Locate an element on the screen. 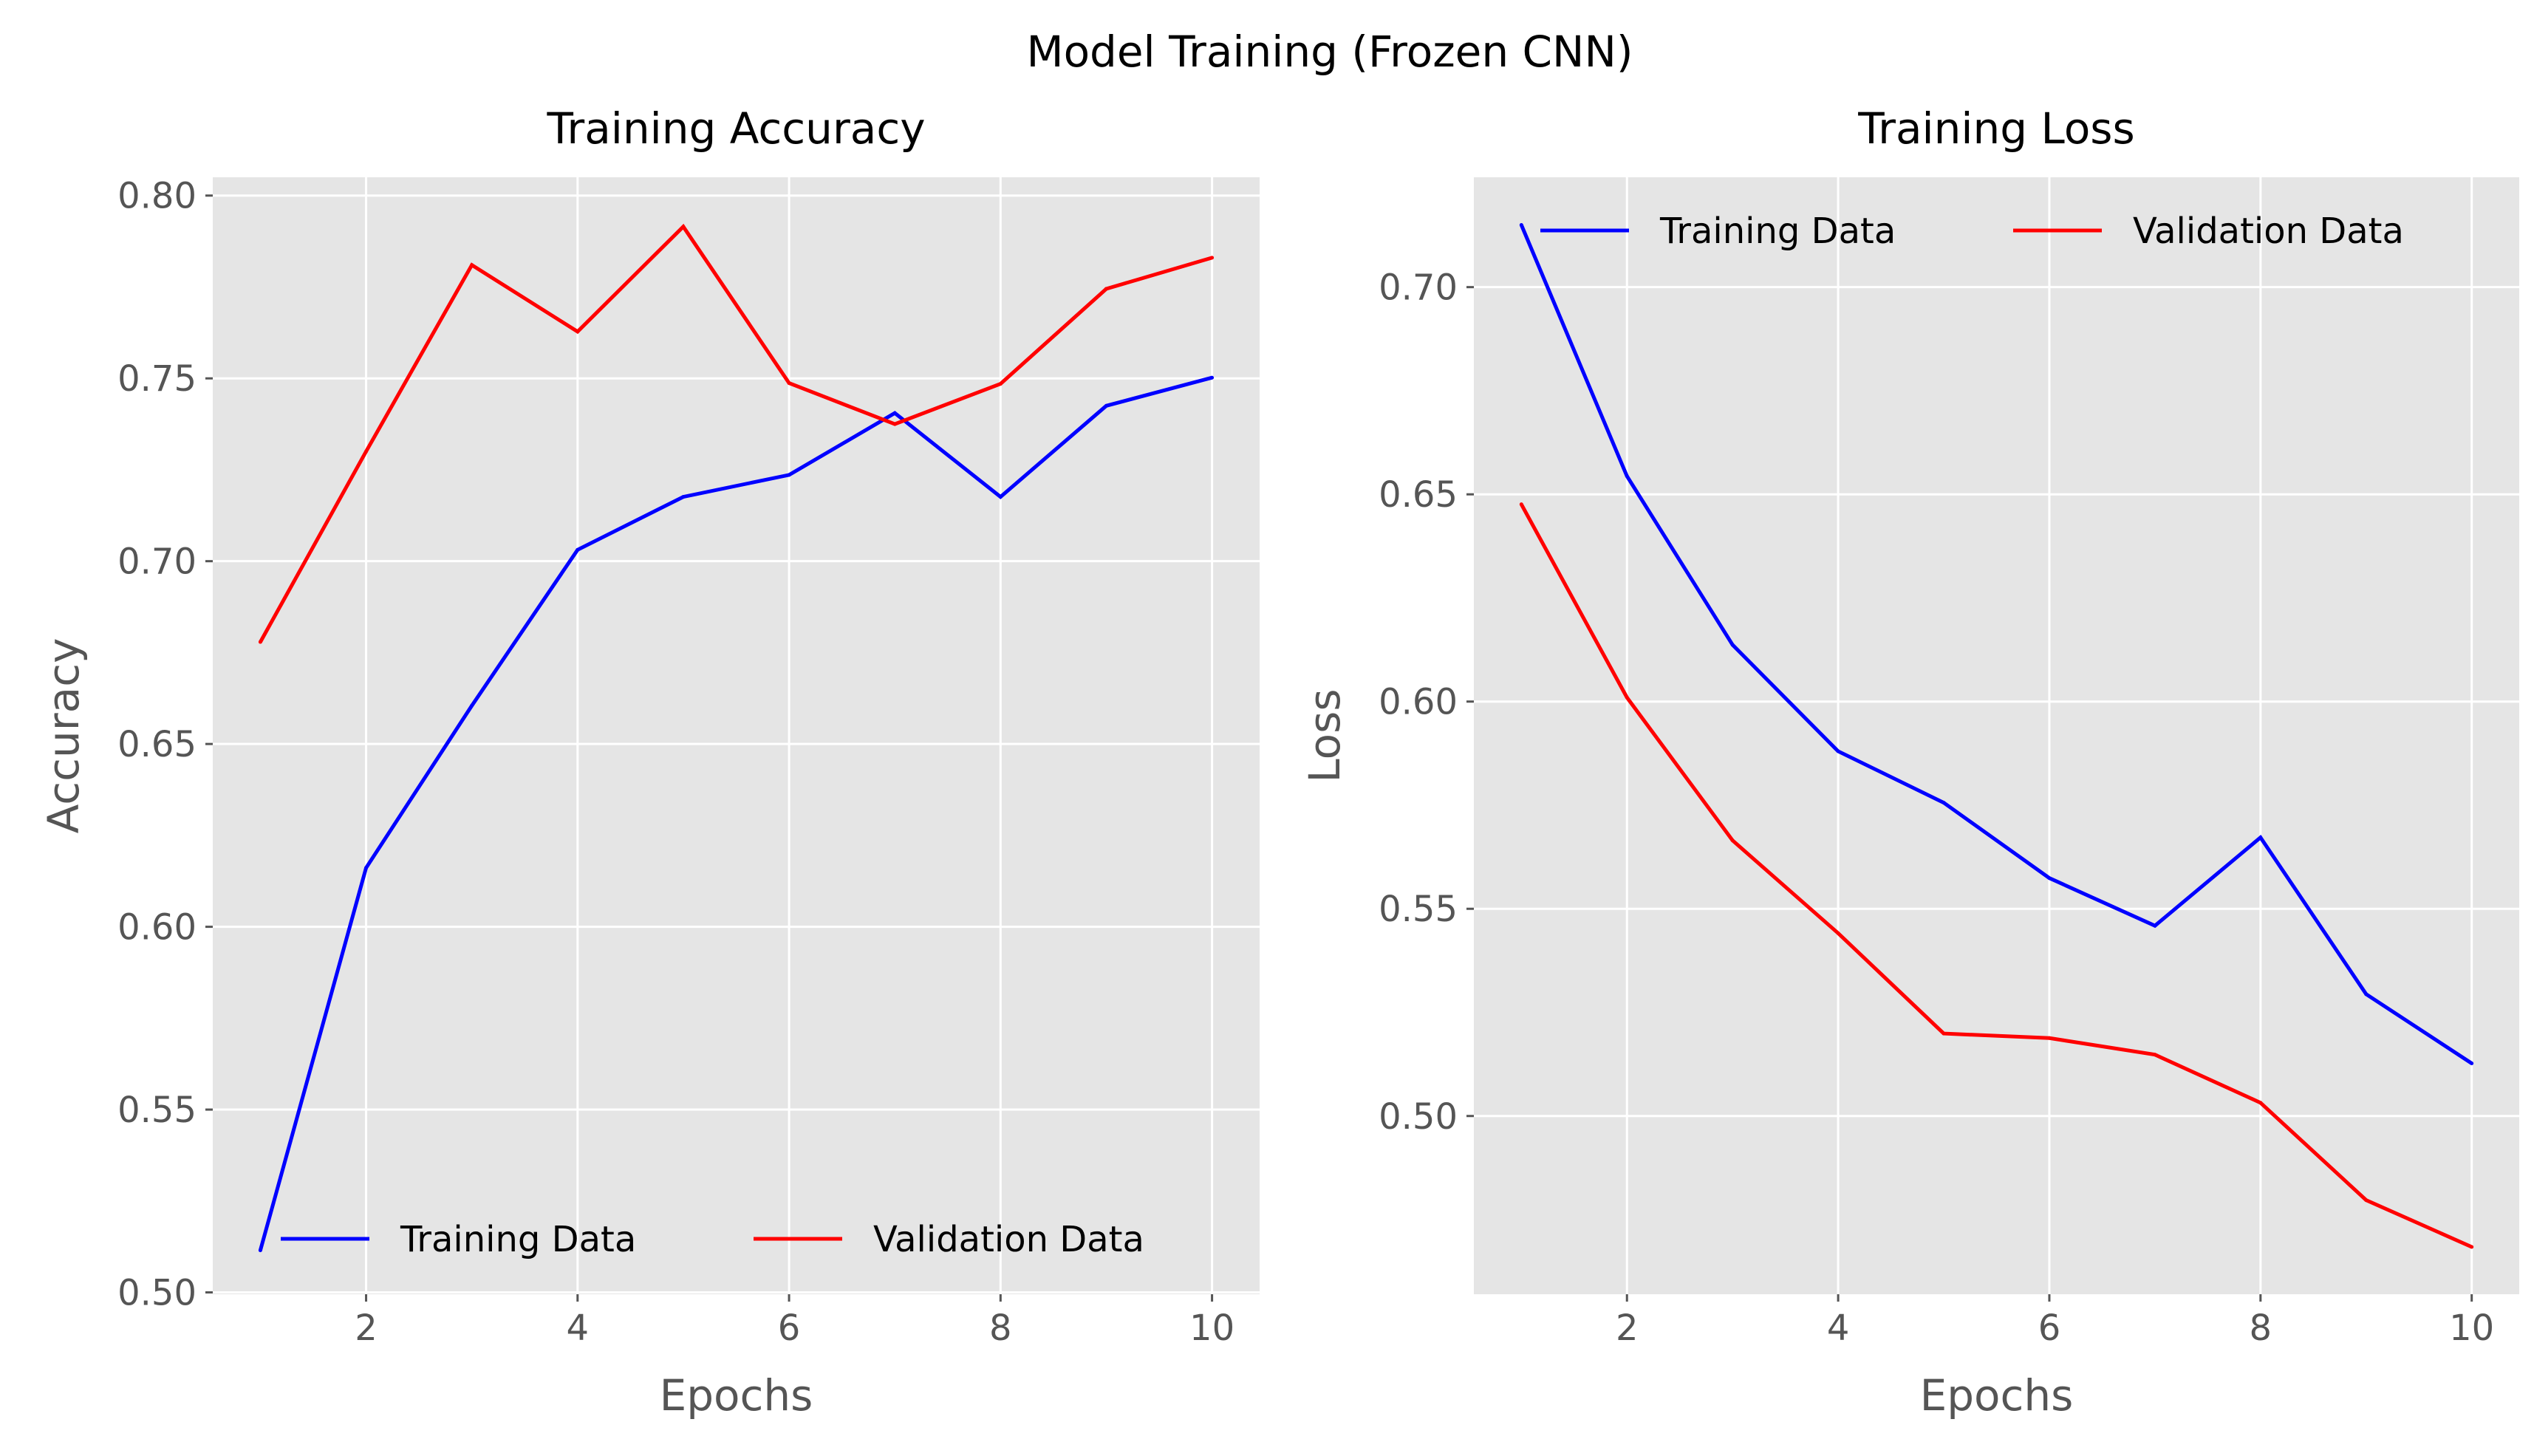  accuracy-x-tick-label-3: 8 is located at coordinates (1000, 1328).